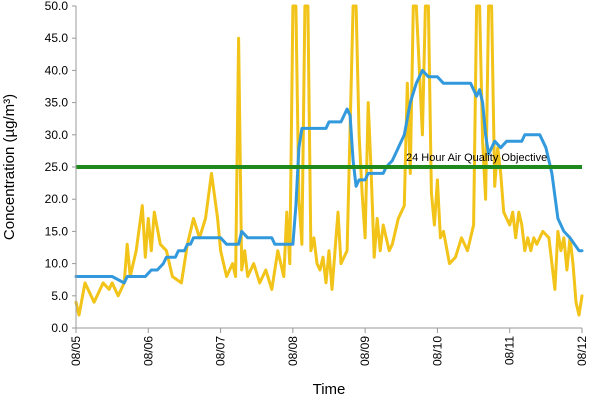 The width and height of the screenshot is (600, 400). I want to click on x-tick-label: 08/06, so click(148, 351).